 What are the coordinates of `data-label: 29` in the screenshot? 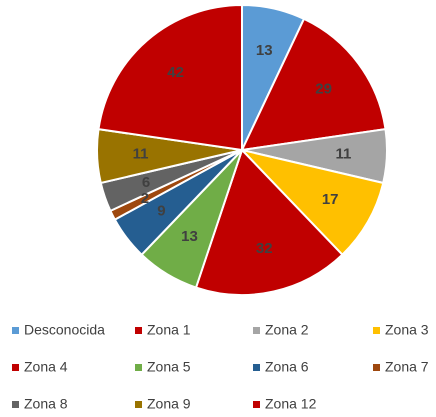 It's located at (323, 89).